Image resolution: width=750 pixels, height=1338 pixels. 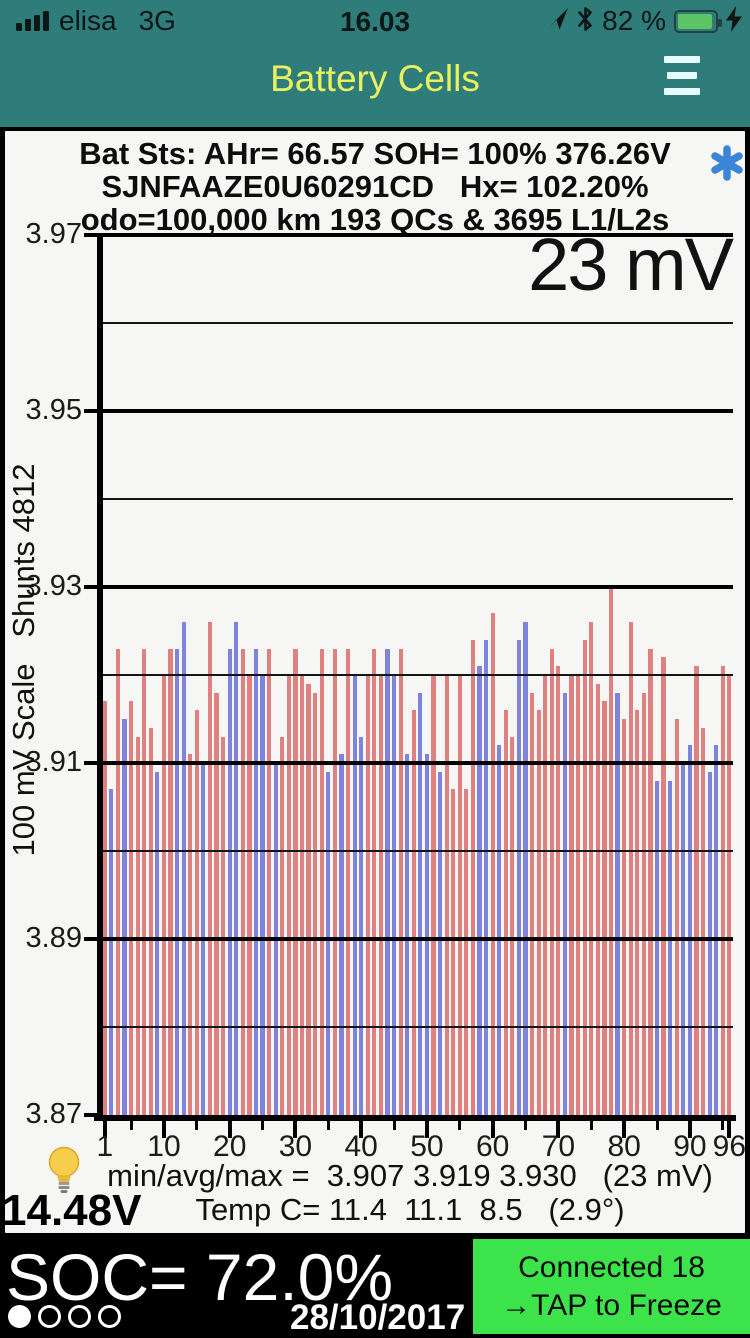 I want to click on date-label: 28/10/2017, so click(x=378, y=1317).